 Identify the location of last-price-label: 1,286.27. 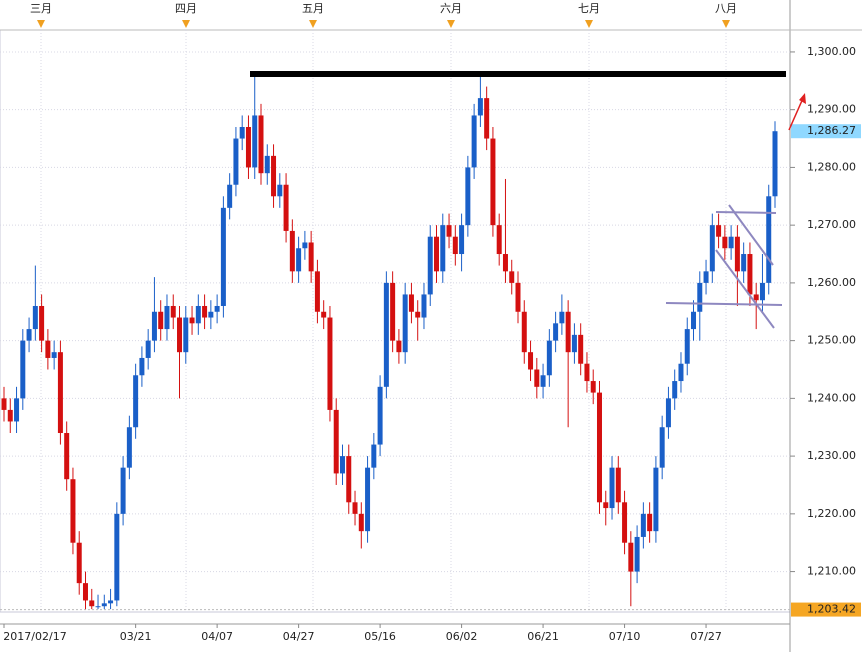
(831, 130).